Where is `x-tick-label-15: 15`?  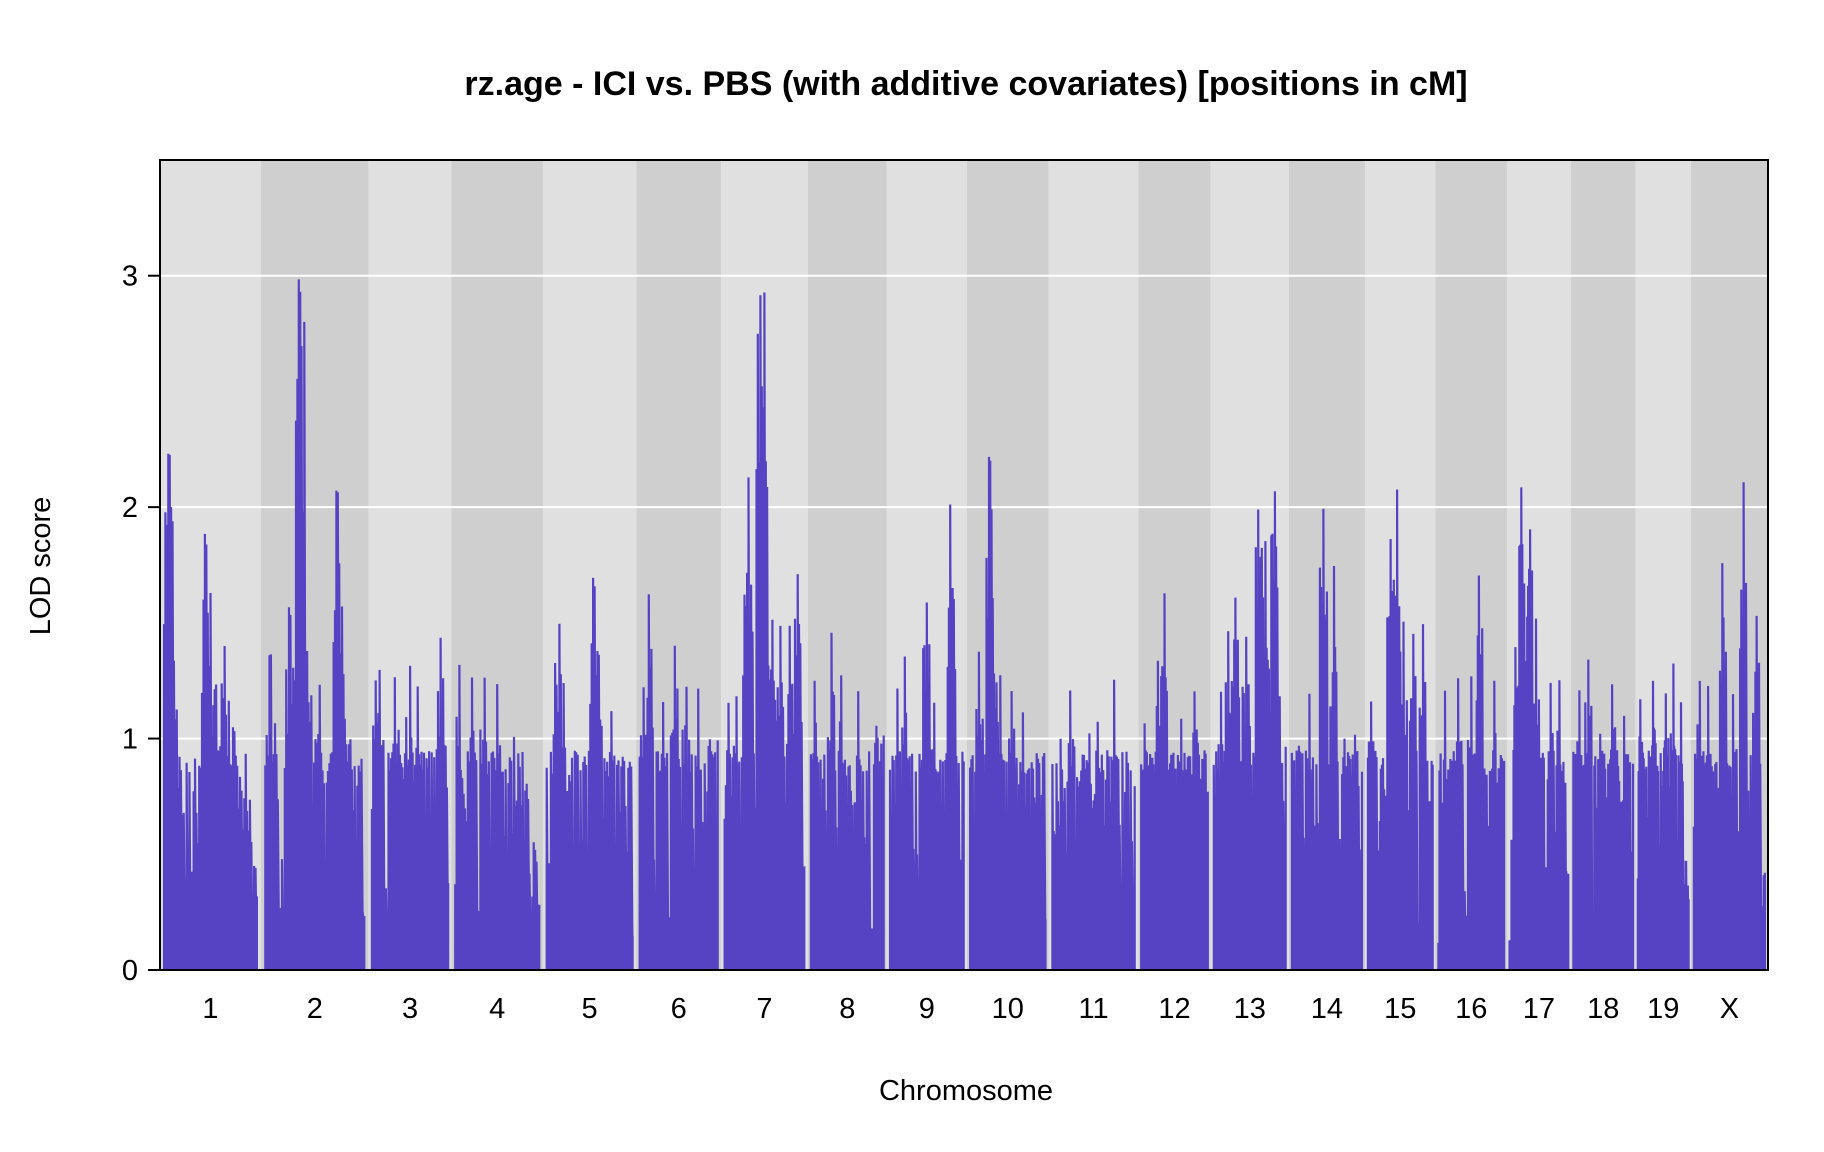 x-tick-label-15: 15 is located at coordinates (1400, 1009).